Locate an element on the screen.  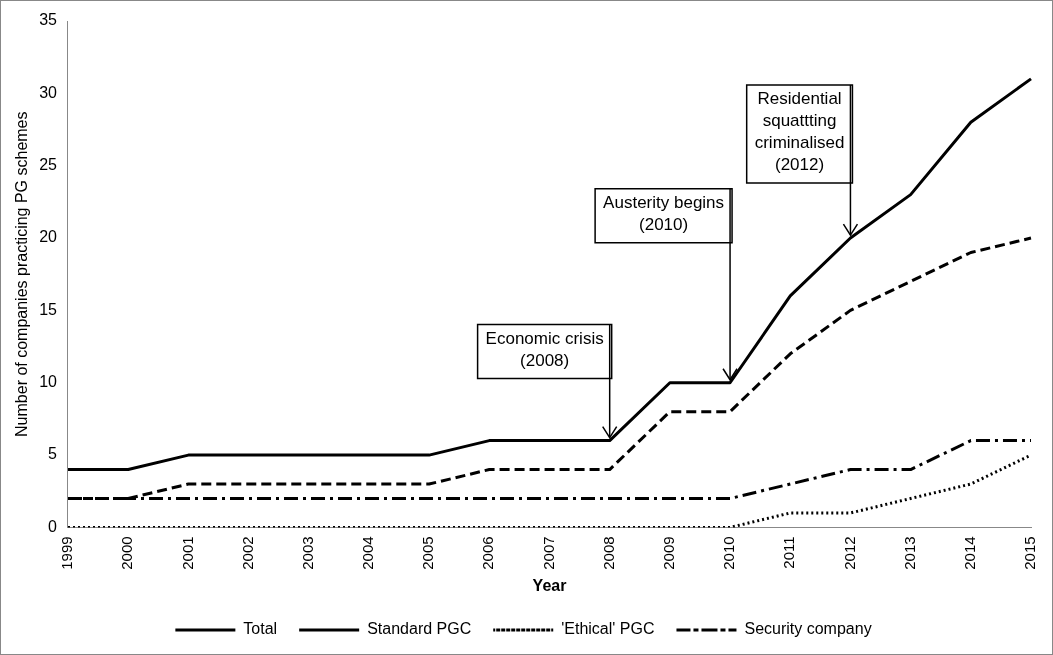
x-tick-label: 2012 is located at coordinates (849, 553).